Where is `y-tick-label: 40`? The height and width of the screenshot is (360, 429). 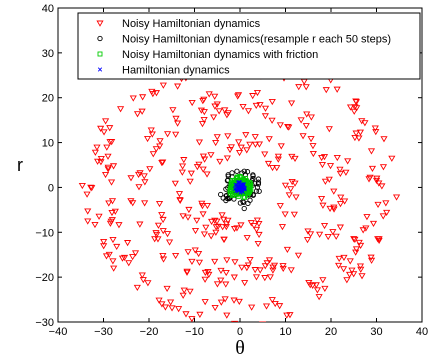 y-tick-label: 40 is located at coordinates (48, 9).